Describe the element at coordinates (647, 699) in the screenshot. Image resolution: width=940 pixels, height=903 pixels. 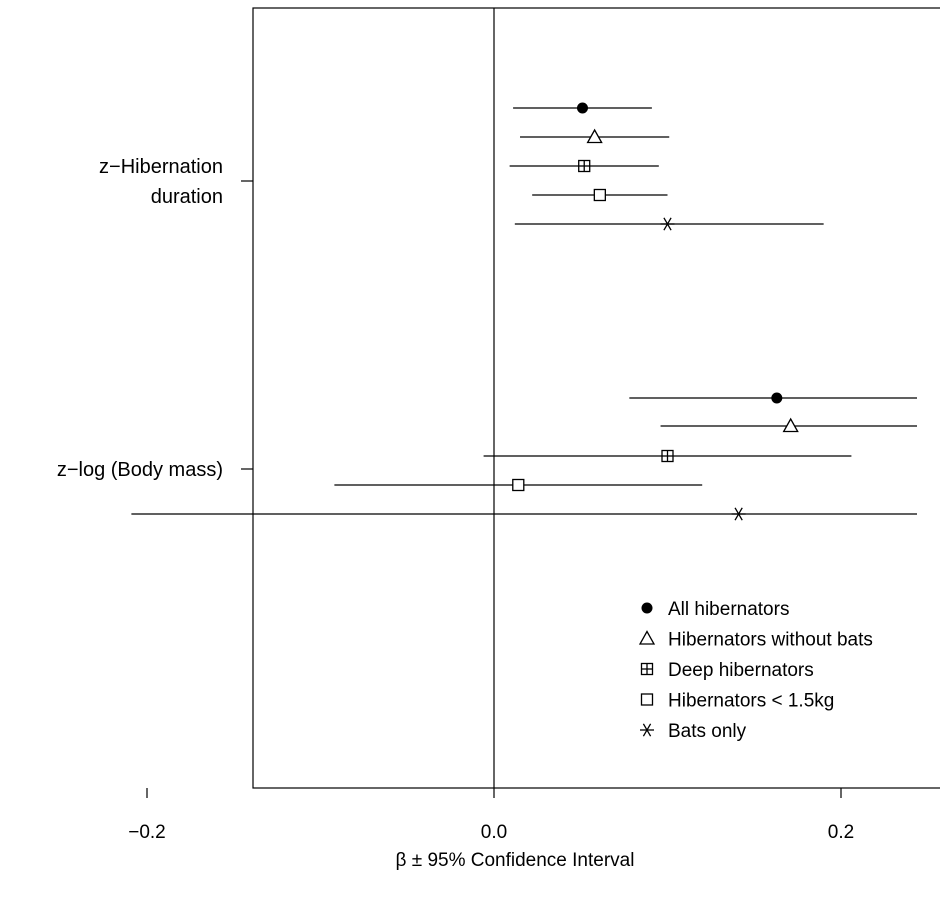
I see `square-icon` at that location.